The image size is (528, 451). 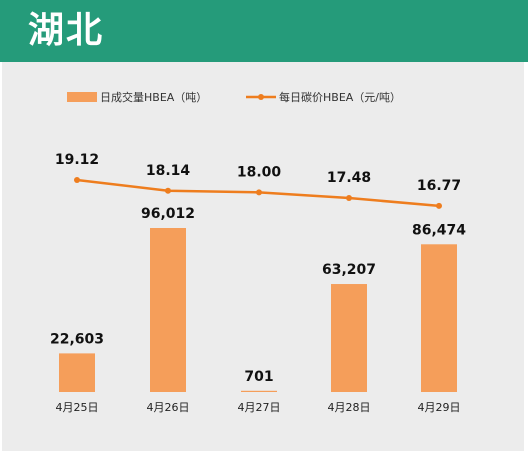 What do you see at coordinates (439, 407) in the screenshot?
I see `x-tick-label: 4月29日` at bounding box center [439, 407].